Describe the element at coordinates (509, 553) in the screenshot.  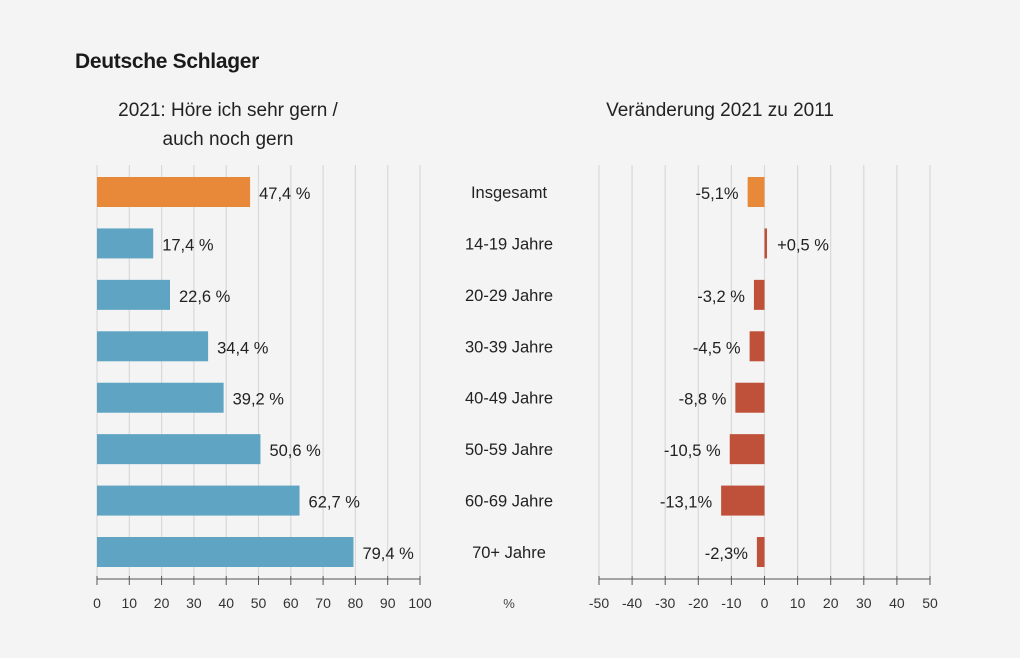
I see `category-label: 70+ Jahre` at that location.